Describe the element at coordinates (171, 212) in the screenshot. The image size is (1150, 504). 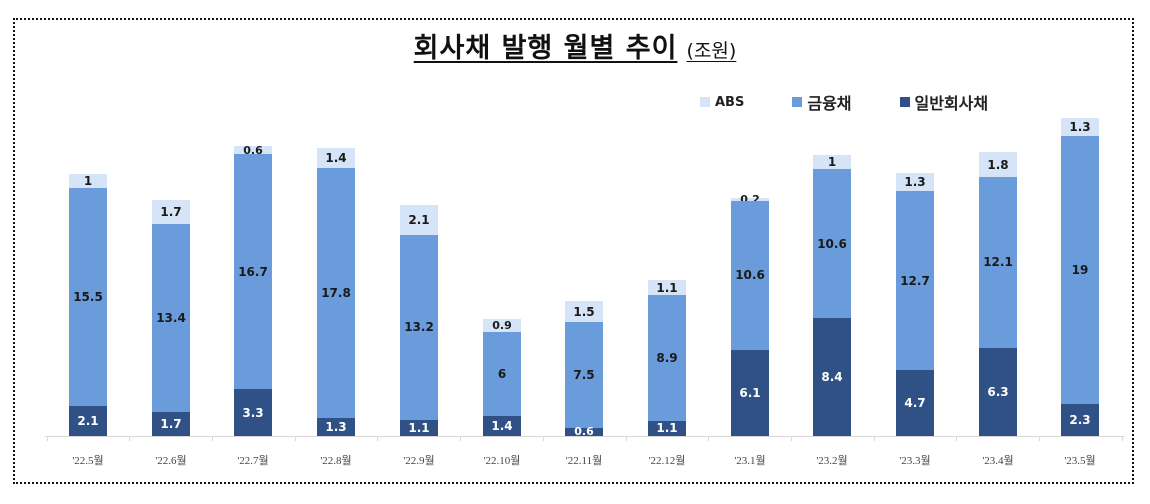
I see `bar-segment-abs: 1.7` at that location.